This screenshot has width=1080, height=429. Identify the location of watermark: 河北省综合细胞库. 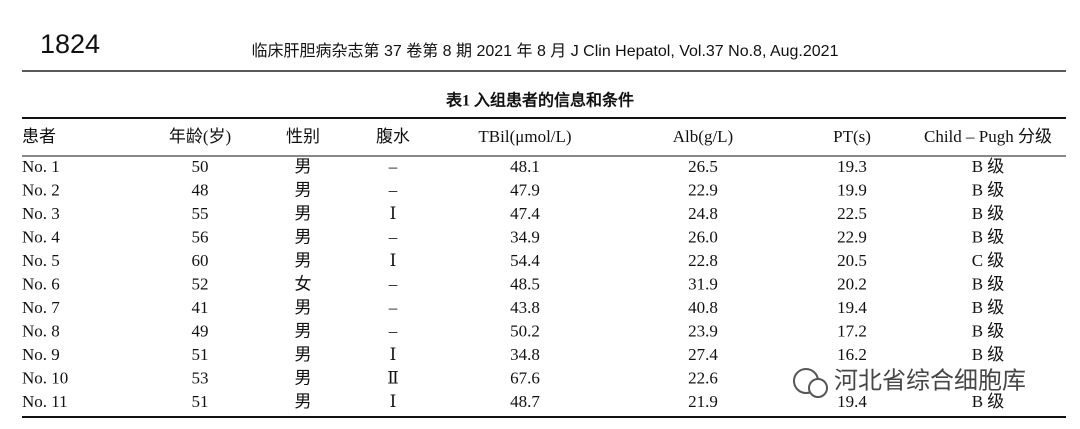
(910, 382).